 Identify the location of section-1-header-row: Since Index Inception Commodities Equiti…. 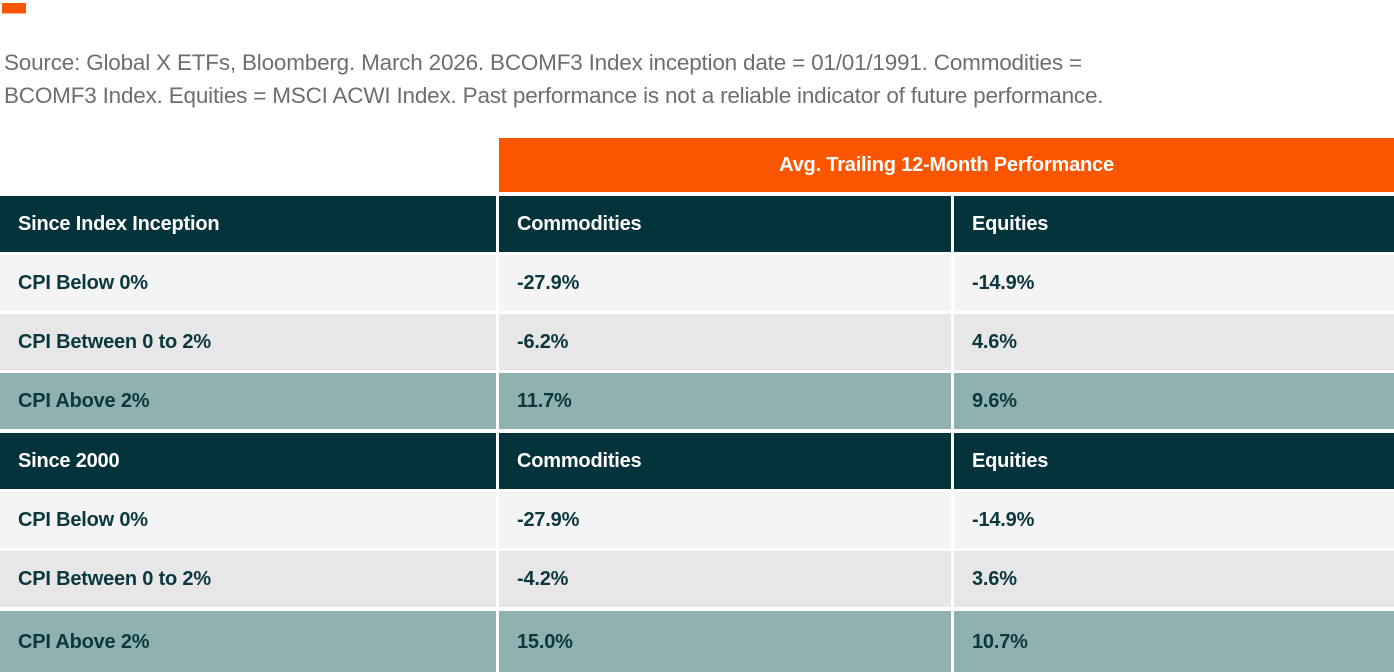
(697, 224).